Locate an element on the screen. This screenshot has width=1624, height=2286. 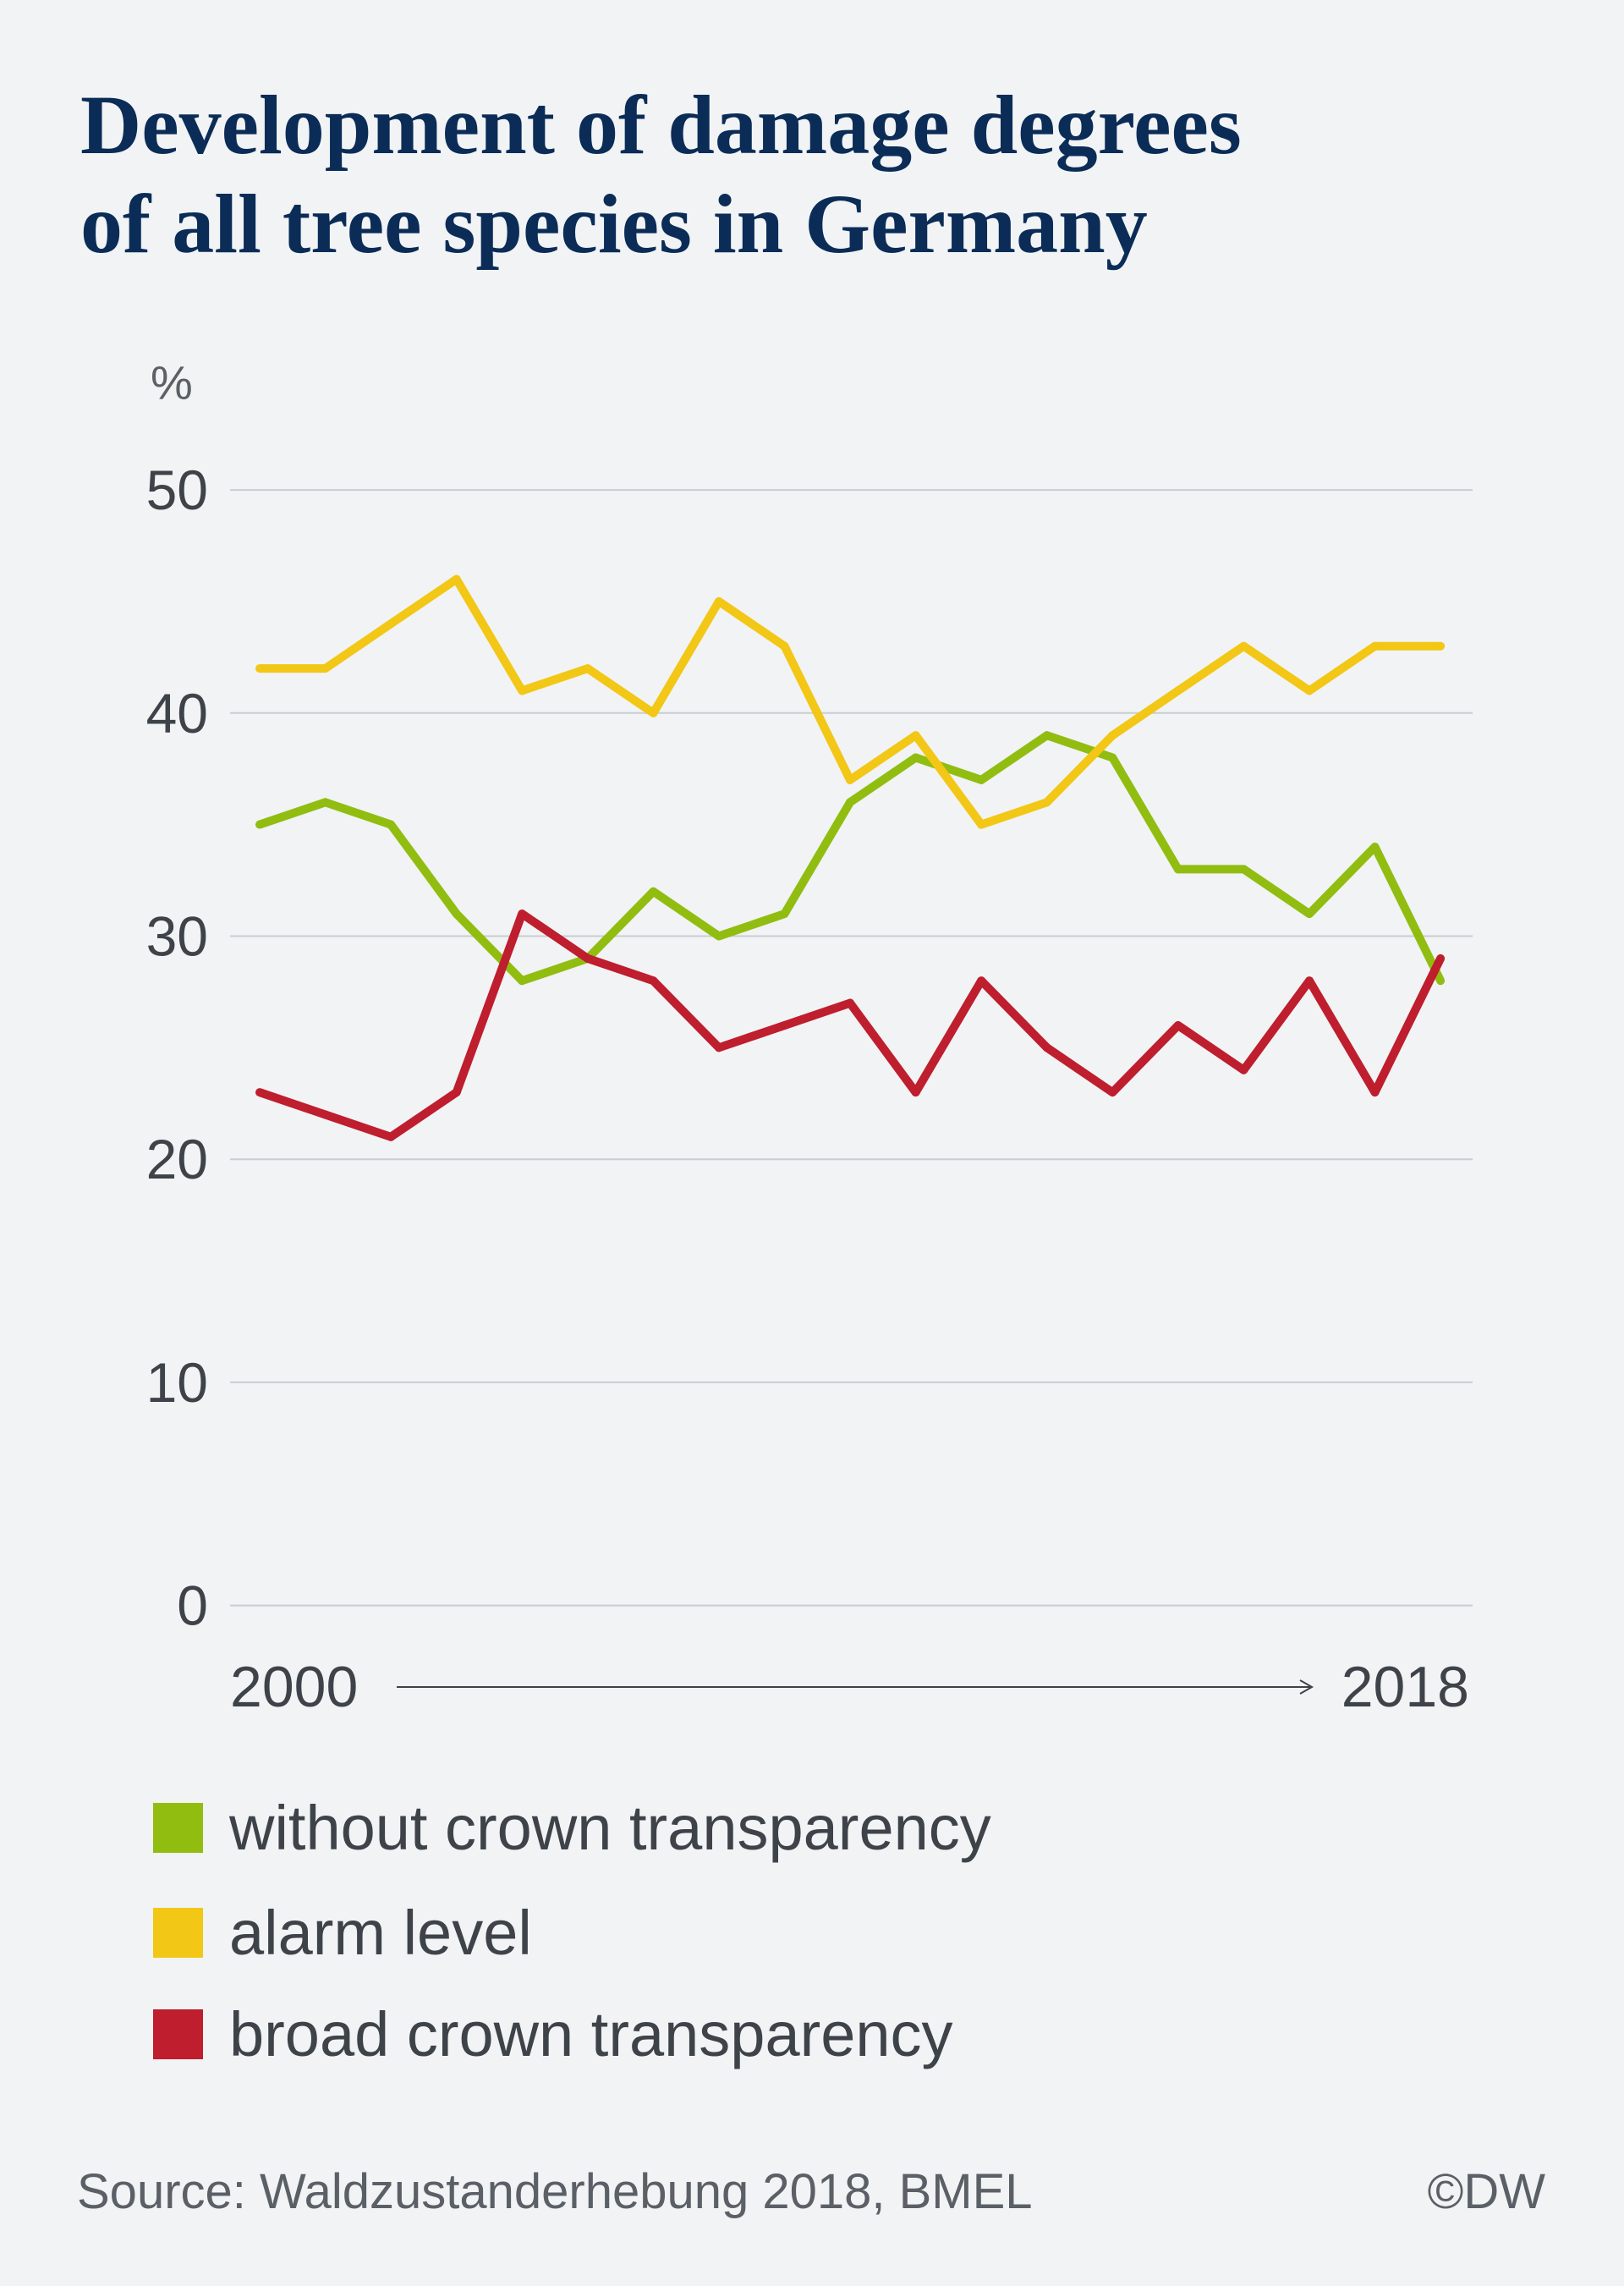
x-axis-start-label: 2000 is located at coordinates (294, 1687).